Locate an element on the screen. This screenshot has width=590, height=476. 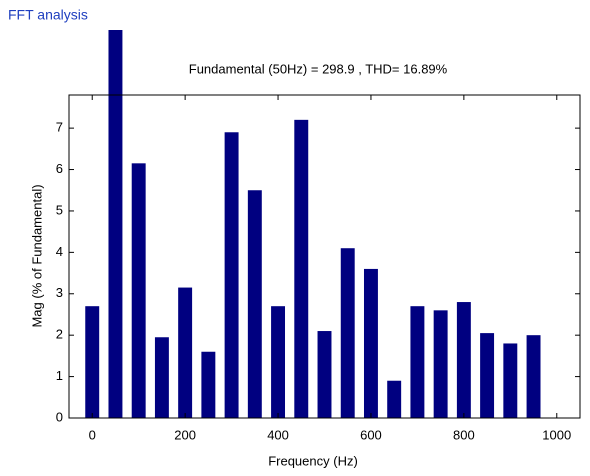
window-title: FFT analysis is located at coordinates (48, 15).